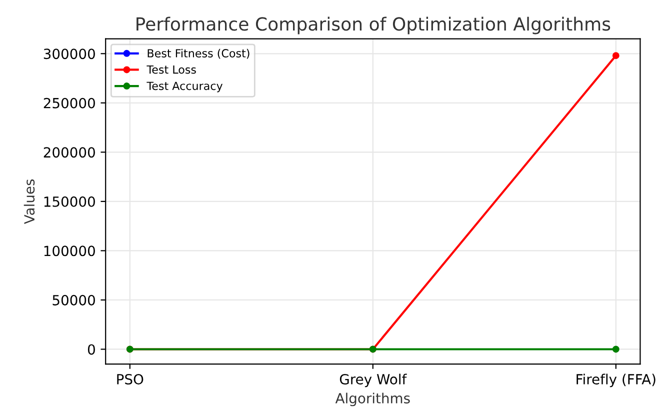 Image resolution: width=660 pixels, height=409 pixels. Describe the element at coordinates (373, 25) in the screenshot. I see `chart-title: Performance Comparison of Optimization Algorithms` at that location.